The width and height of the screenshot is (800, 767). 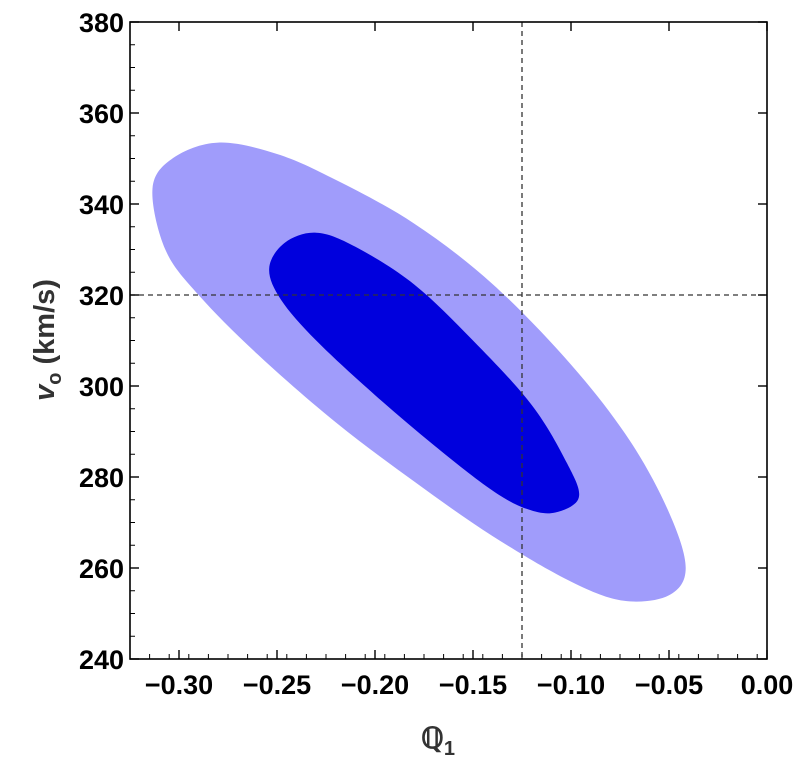 I want to click on y-tick-label: 240, so click(x=101, y=660).